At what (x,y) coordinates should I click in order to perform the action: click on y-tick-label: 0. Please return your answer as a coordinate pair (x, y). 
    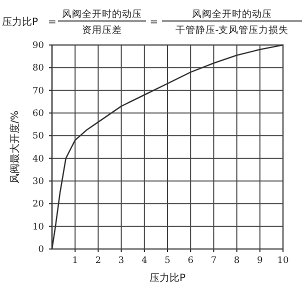
    Looking at the image, I should click on (41, 250).